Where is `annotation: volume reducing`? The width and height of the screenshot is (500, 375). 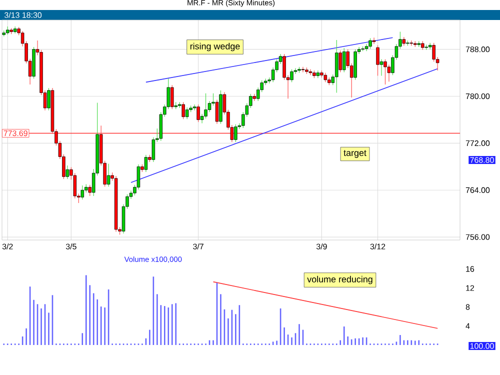
annotation: volume reducing is located at coordinates (339, 280).